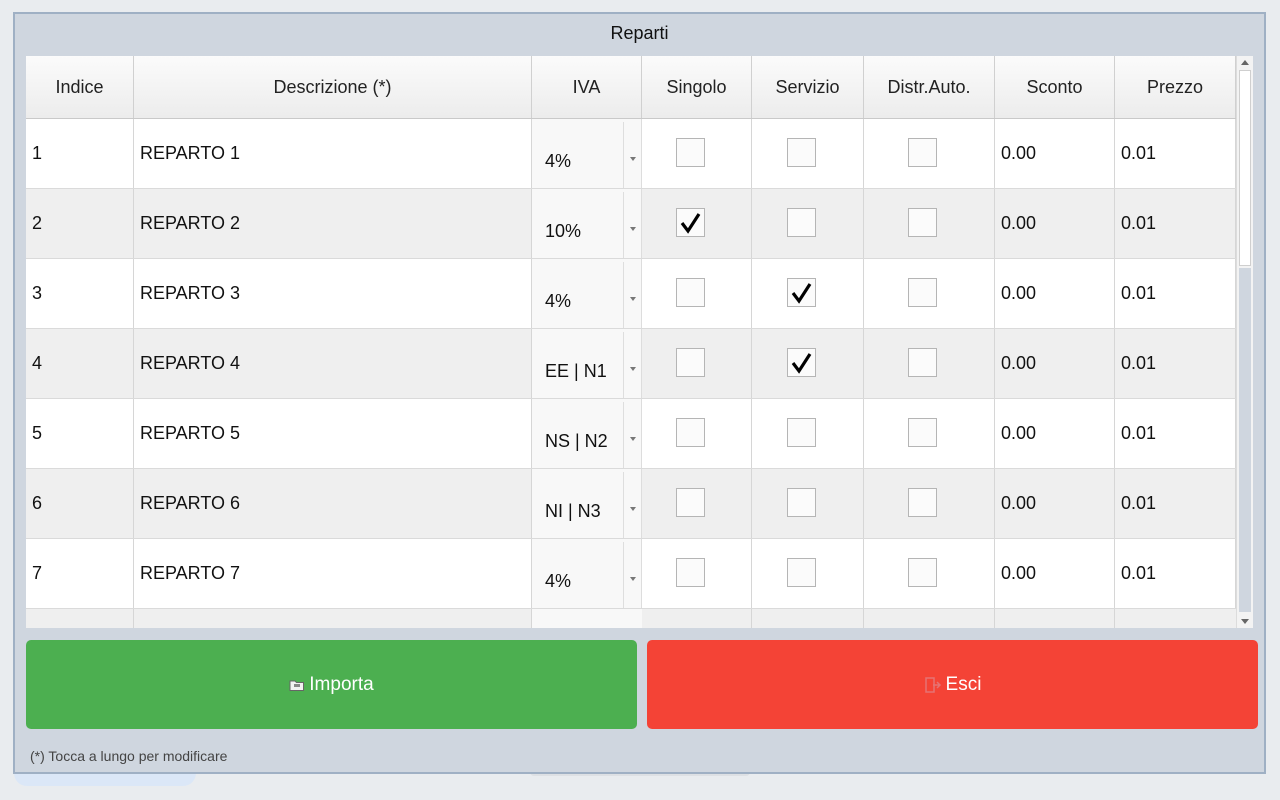 The width and height of the screenshot is (1280, 800). I want to click on table-row: 4 REPARTO 4 EE | N1 0.00 0.01, so click(631, 364).